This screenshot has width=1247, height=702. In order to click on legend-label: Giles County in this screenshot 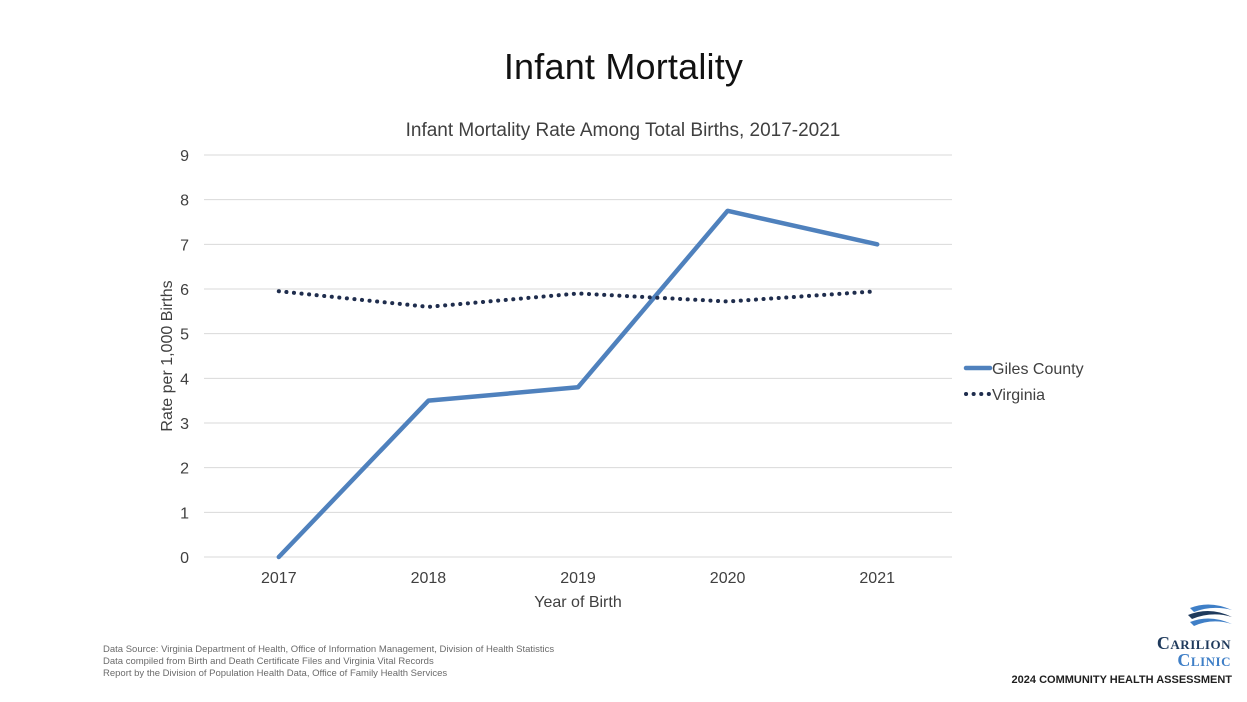, I will do `click(1038, 369)`.